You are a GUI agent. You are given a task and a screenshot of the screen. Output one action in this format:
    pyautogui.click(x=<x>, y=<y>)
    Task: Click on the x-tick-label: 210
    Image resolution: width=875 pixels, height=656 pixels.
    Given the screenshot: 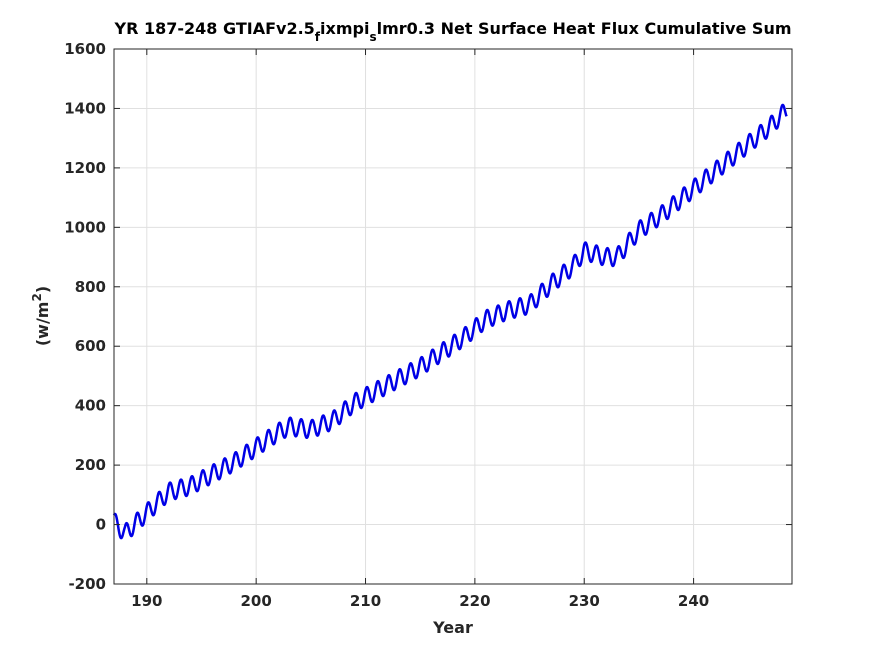 What is the action you would take?
    pyautogui.click(x=365, y=601)
    